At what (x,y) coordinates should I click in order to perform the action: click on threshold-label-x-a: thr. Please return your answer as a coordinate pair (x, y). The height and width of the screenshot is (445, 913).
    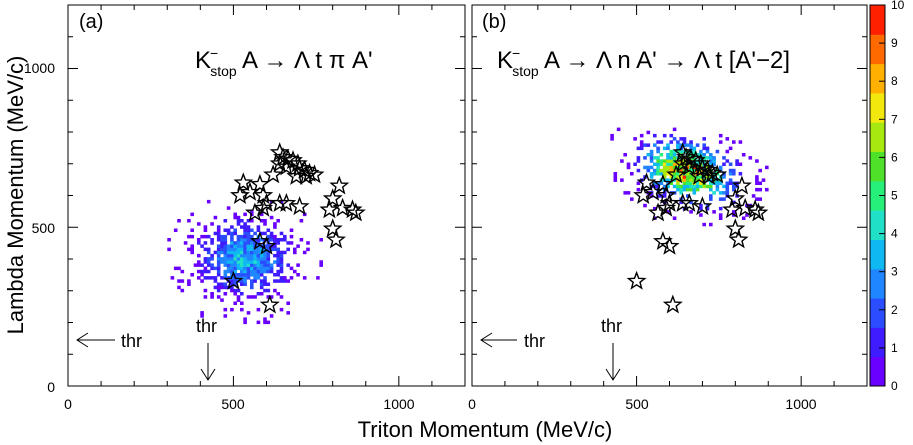
    Looking at the image, I should click on (206, 326).